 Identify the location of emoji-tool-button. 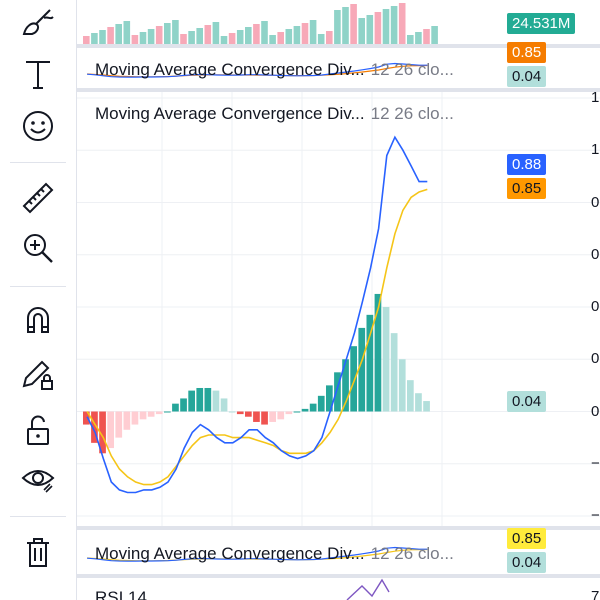
(38, 126).